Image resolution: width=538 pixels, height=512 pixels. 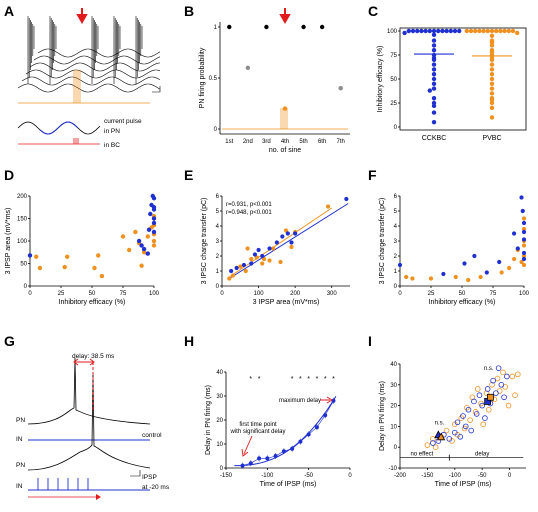 What do you see at coordinates (213, 79) in the screenshot?
I see `y-tick-label: 0.5` at bounding box center [213, 79].